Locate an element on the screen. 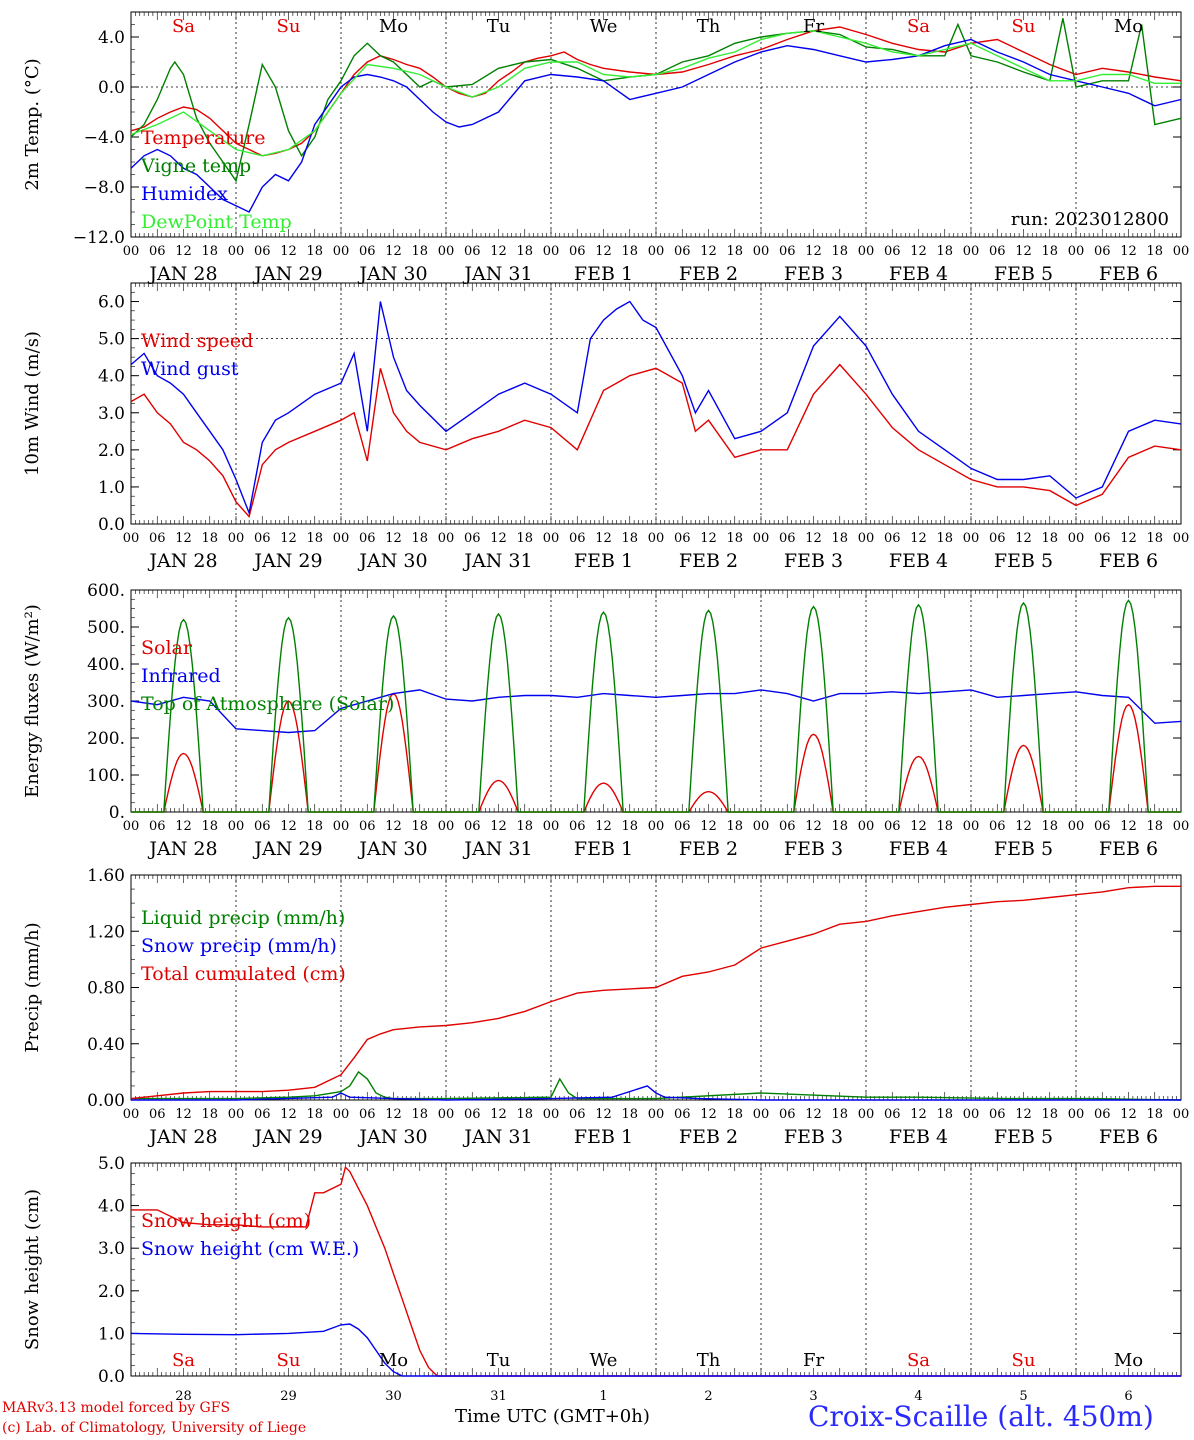  legend-entry: Total cumulated (cm) is located at coordinates (243, 974).